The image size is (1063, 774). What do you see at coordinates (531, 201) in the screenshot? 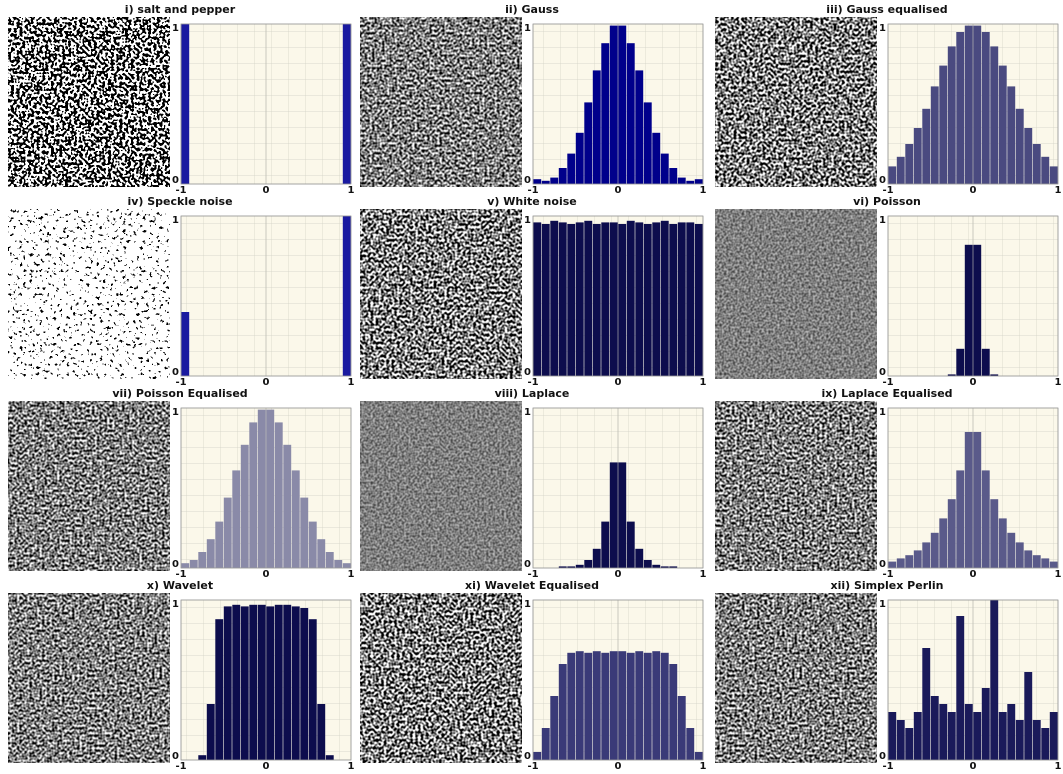
I see `panel-title: v) White noise` at bounding box center [531, 201].